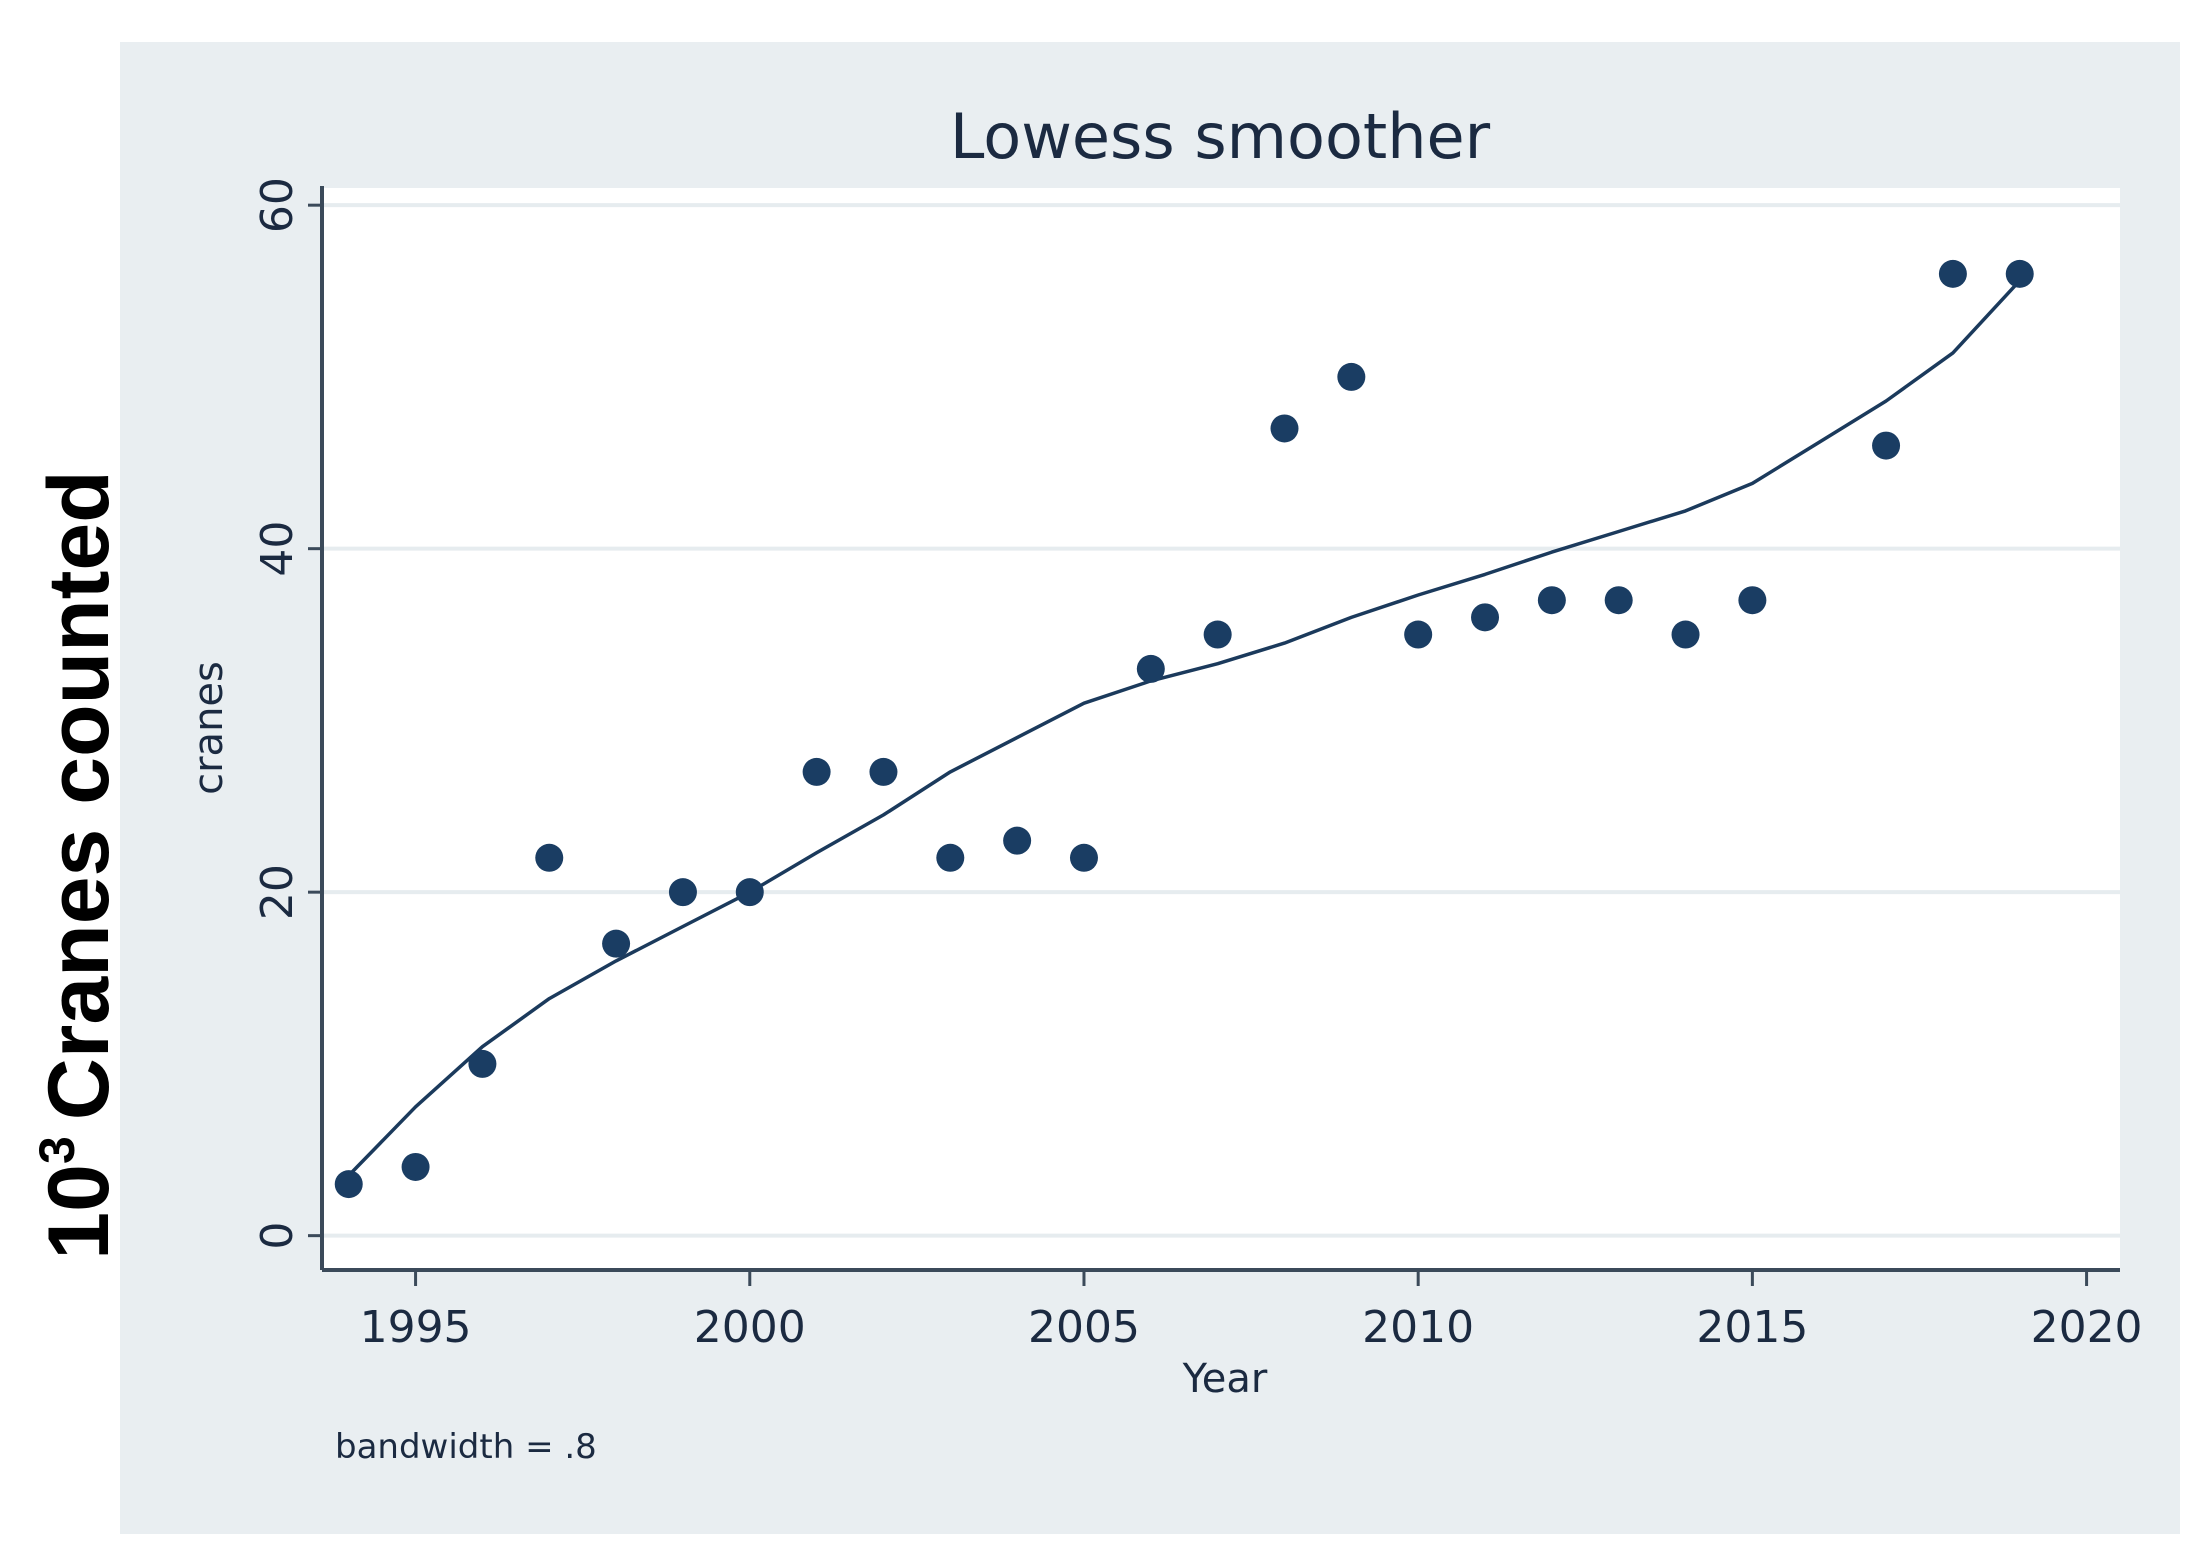 Image resolution: width=2209 pixels, height=1568 pixels. What do you see at coordinates (416, 1327) in the screenshot?
I see `x-tick-label-1995: 1995` at bounding box center [416, 1327].